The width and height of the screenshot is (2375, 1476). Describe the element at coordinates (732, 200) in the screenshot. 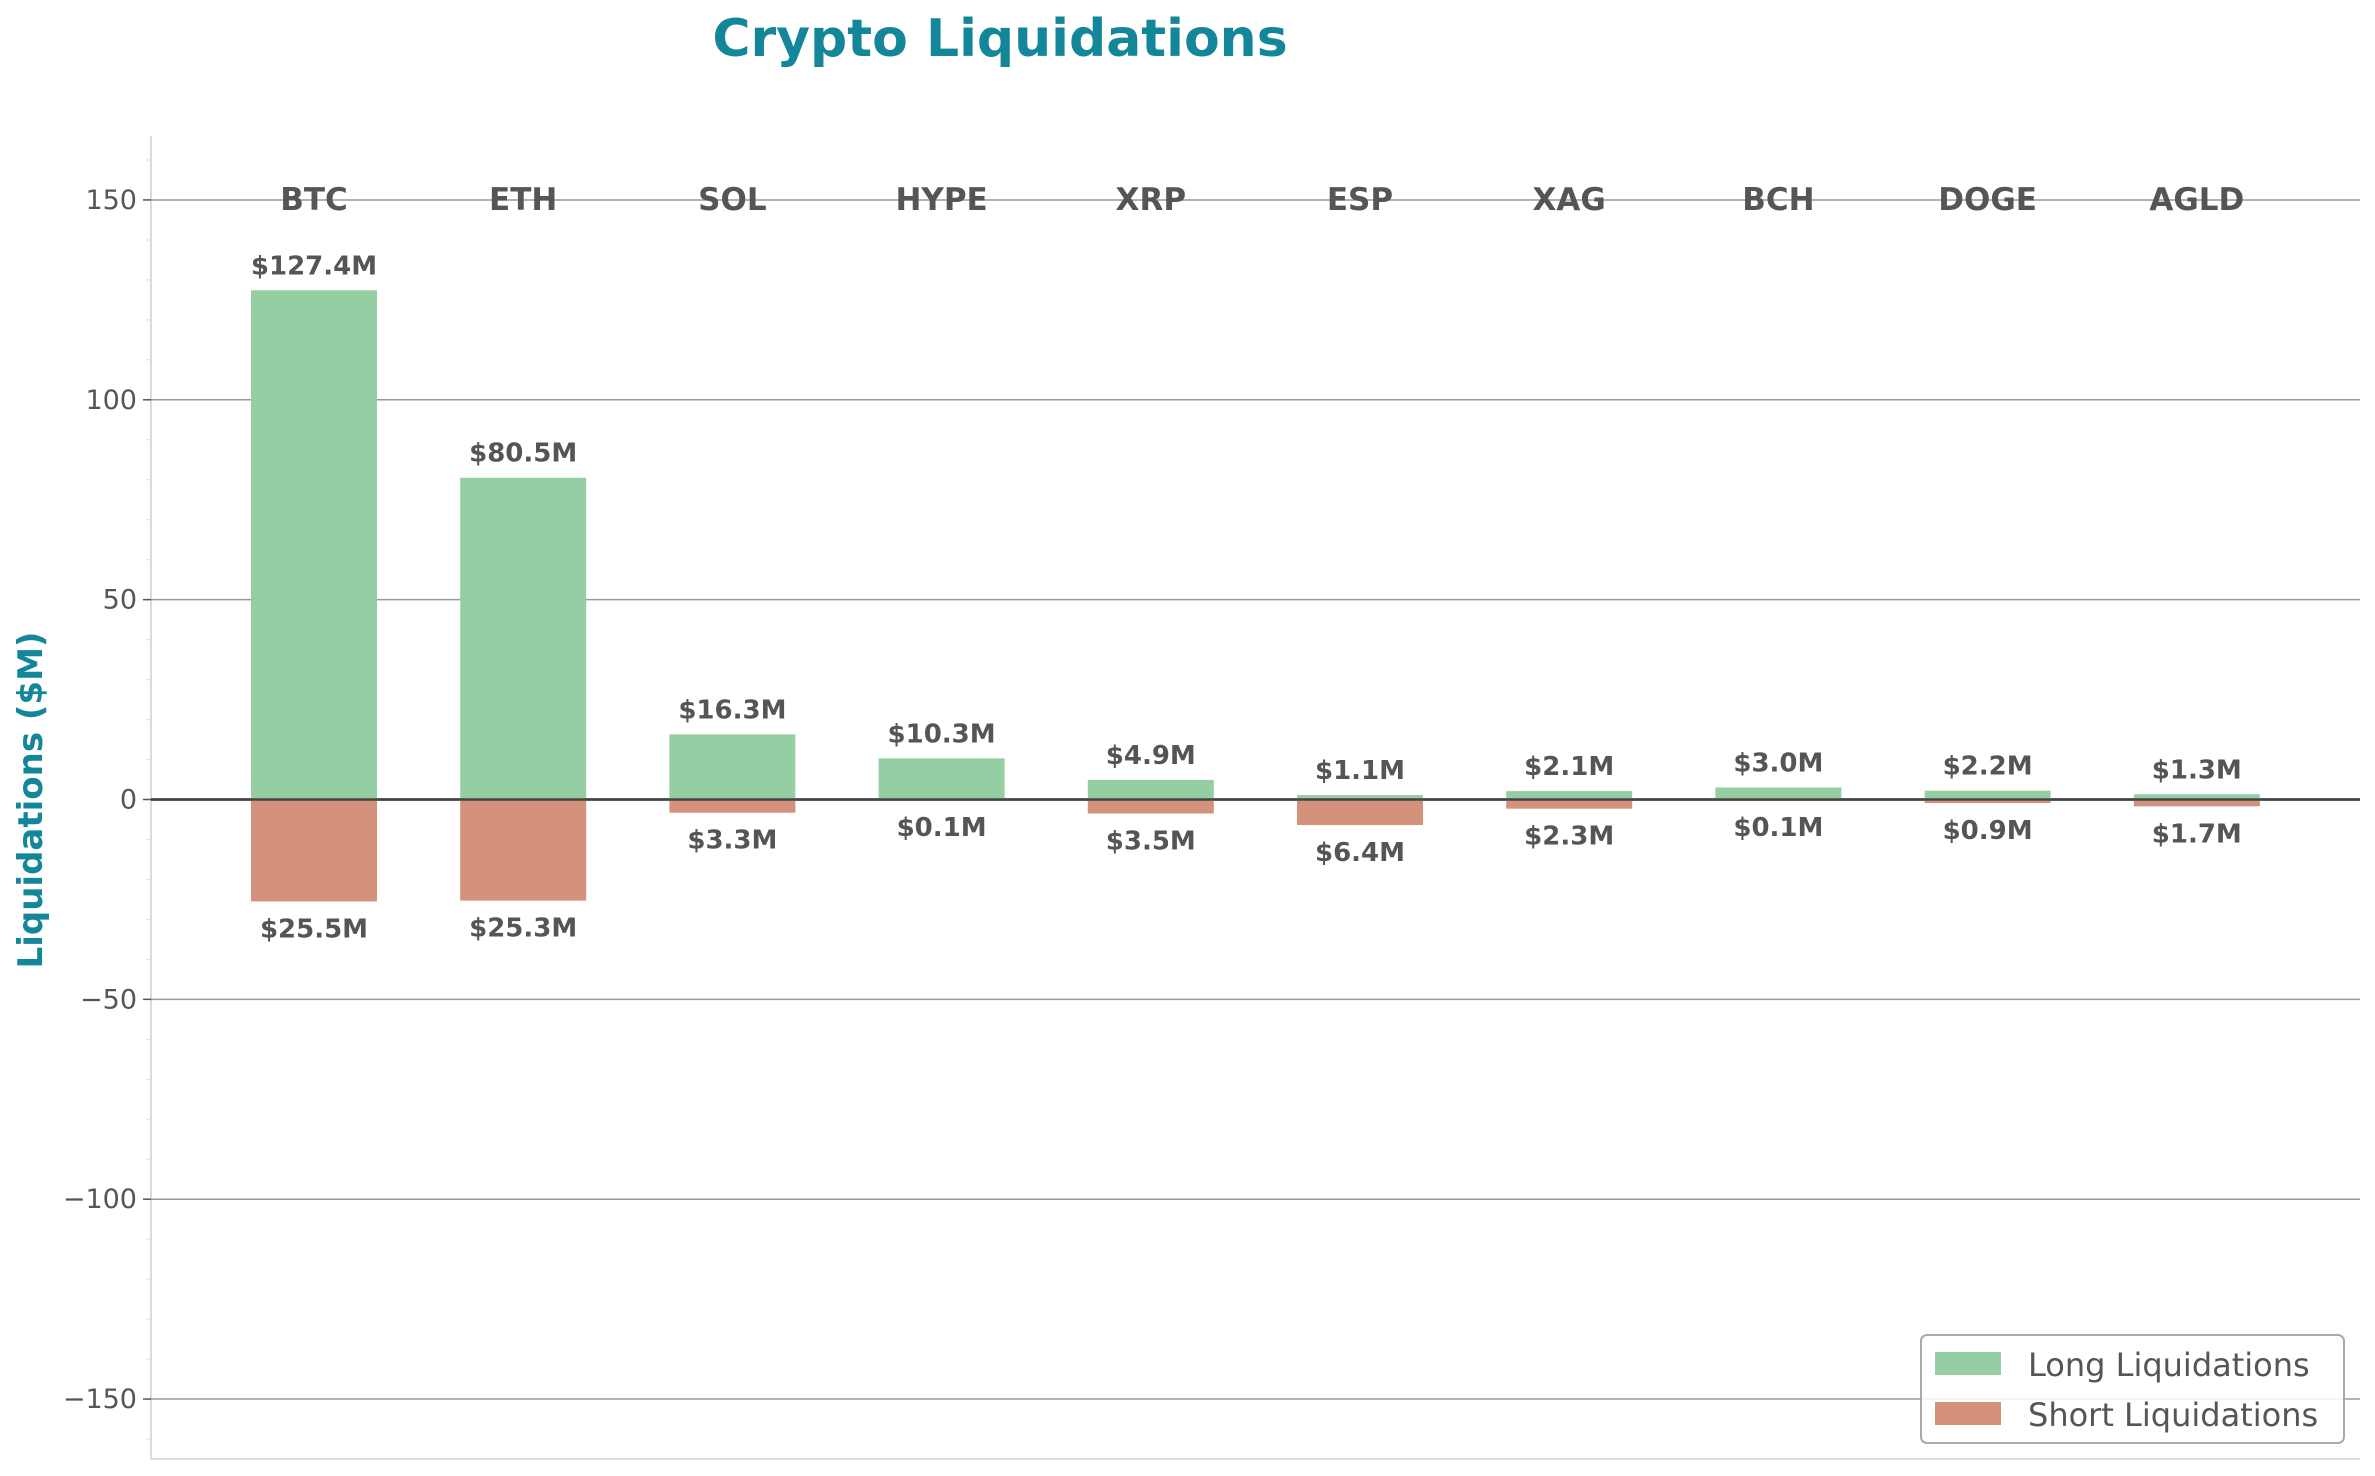

I see `category-label-sol: SOL` at that location.